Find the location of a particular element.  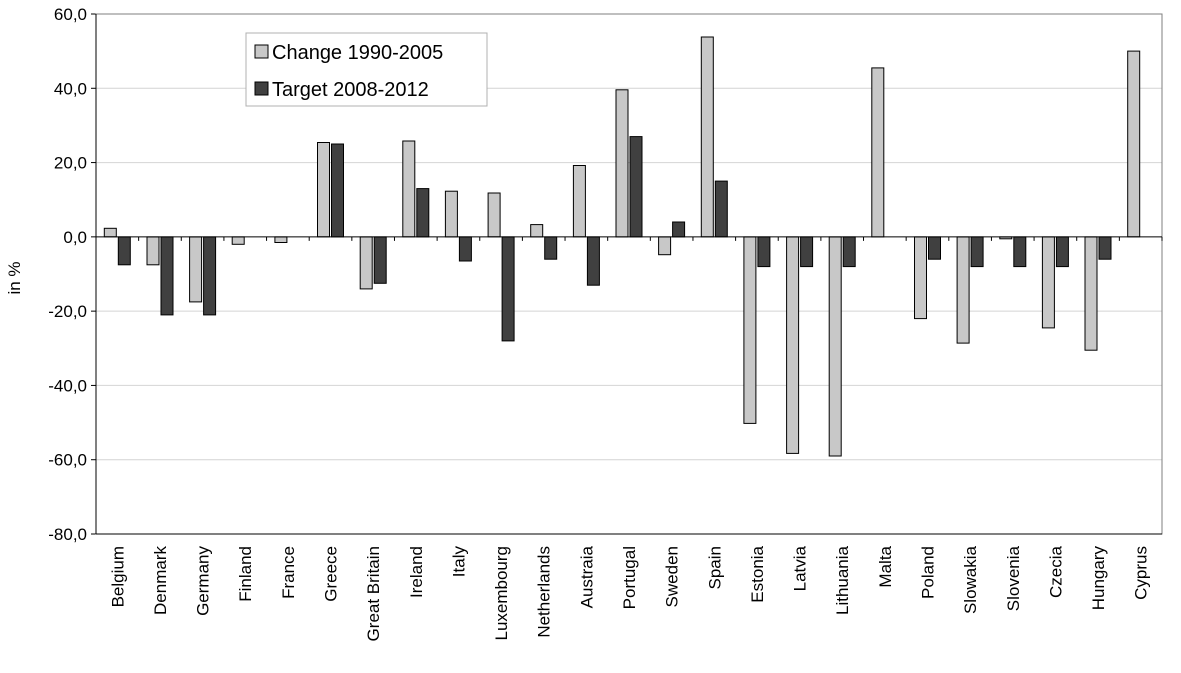

bar-target-portugal is located at coordinates (636, 187).